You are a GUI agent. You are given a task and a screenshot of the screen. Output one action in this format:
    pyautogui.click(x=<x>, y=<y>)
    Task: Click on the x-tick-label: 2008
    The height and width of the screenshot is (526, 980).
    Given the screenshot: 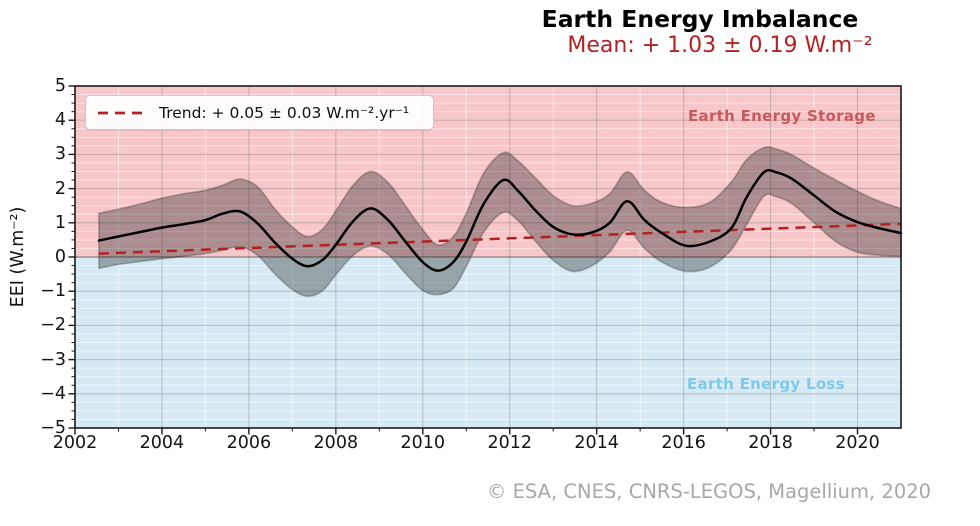 What is the action you would take?
    pyautogui.click(x=336, y=443)
    